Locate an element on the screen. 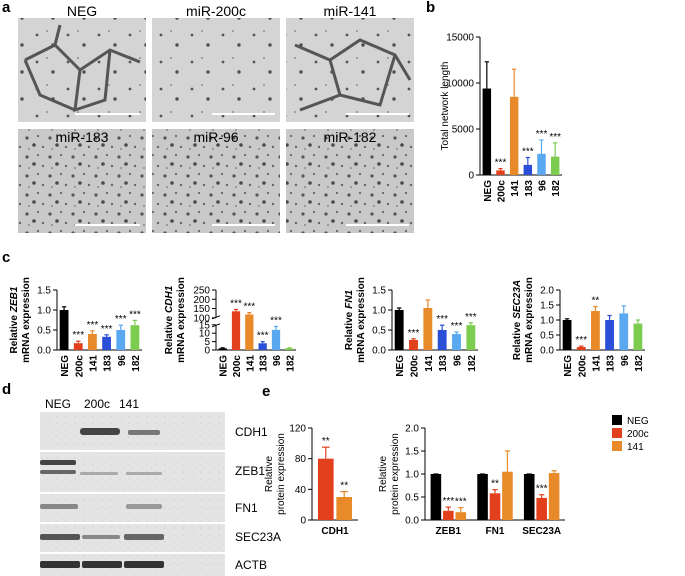  y-axis-label: mRNA expression is located at coordinates (529, 320).